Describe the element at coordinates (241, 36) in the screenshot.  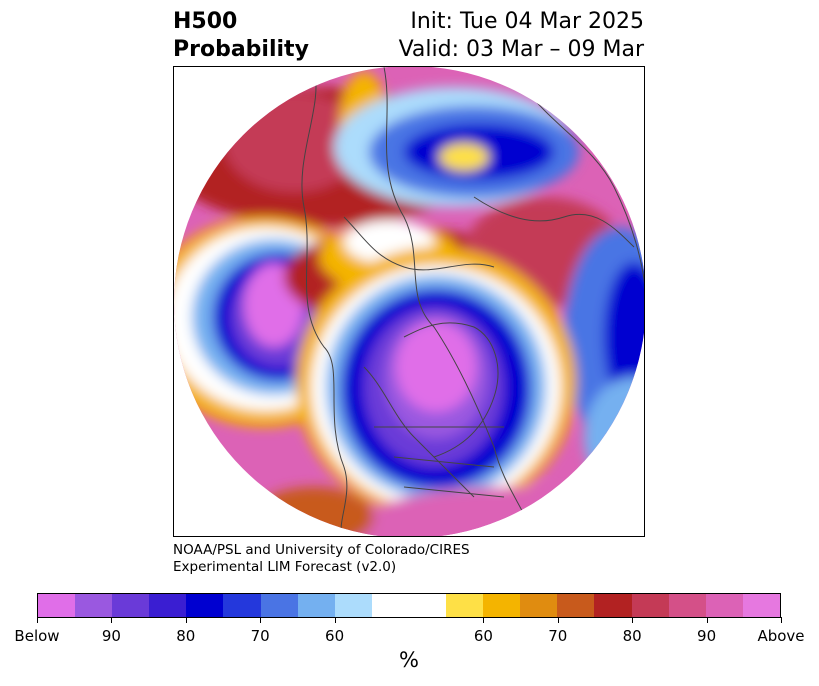
I see `title-left: H500 Probability` at that location.